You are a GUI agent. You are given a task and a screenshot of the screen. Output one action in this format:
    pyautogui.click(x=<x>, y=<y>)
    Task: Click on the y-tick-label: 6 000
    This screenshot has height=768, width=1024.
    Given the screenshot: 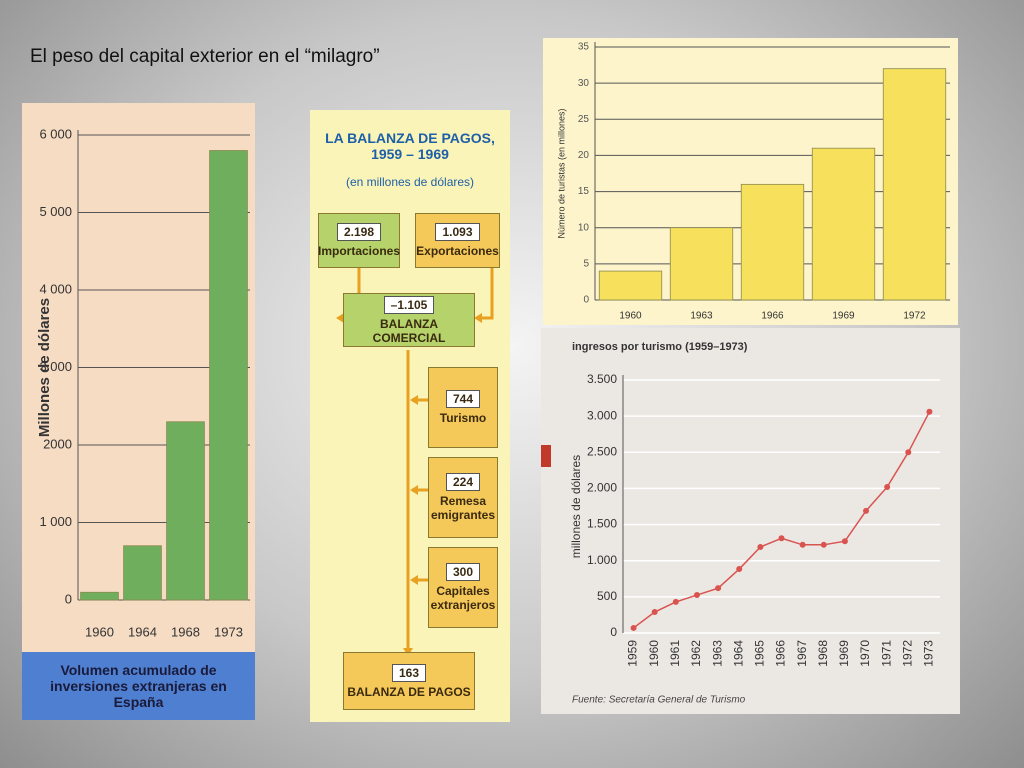 What is the action you would take?
    pyautogui.click(x=55, y=133)
    